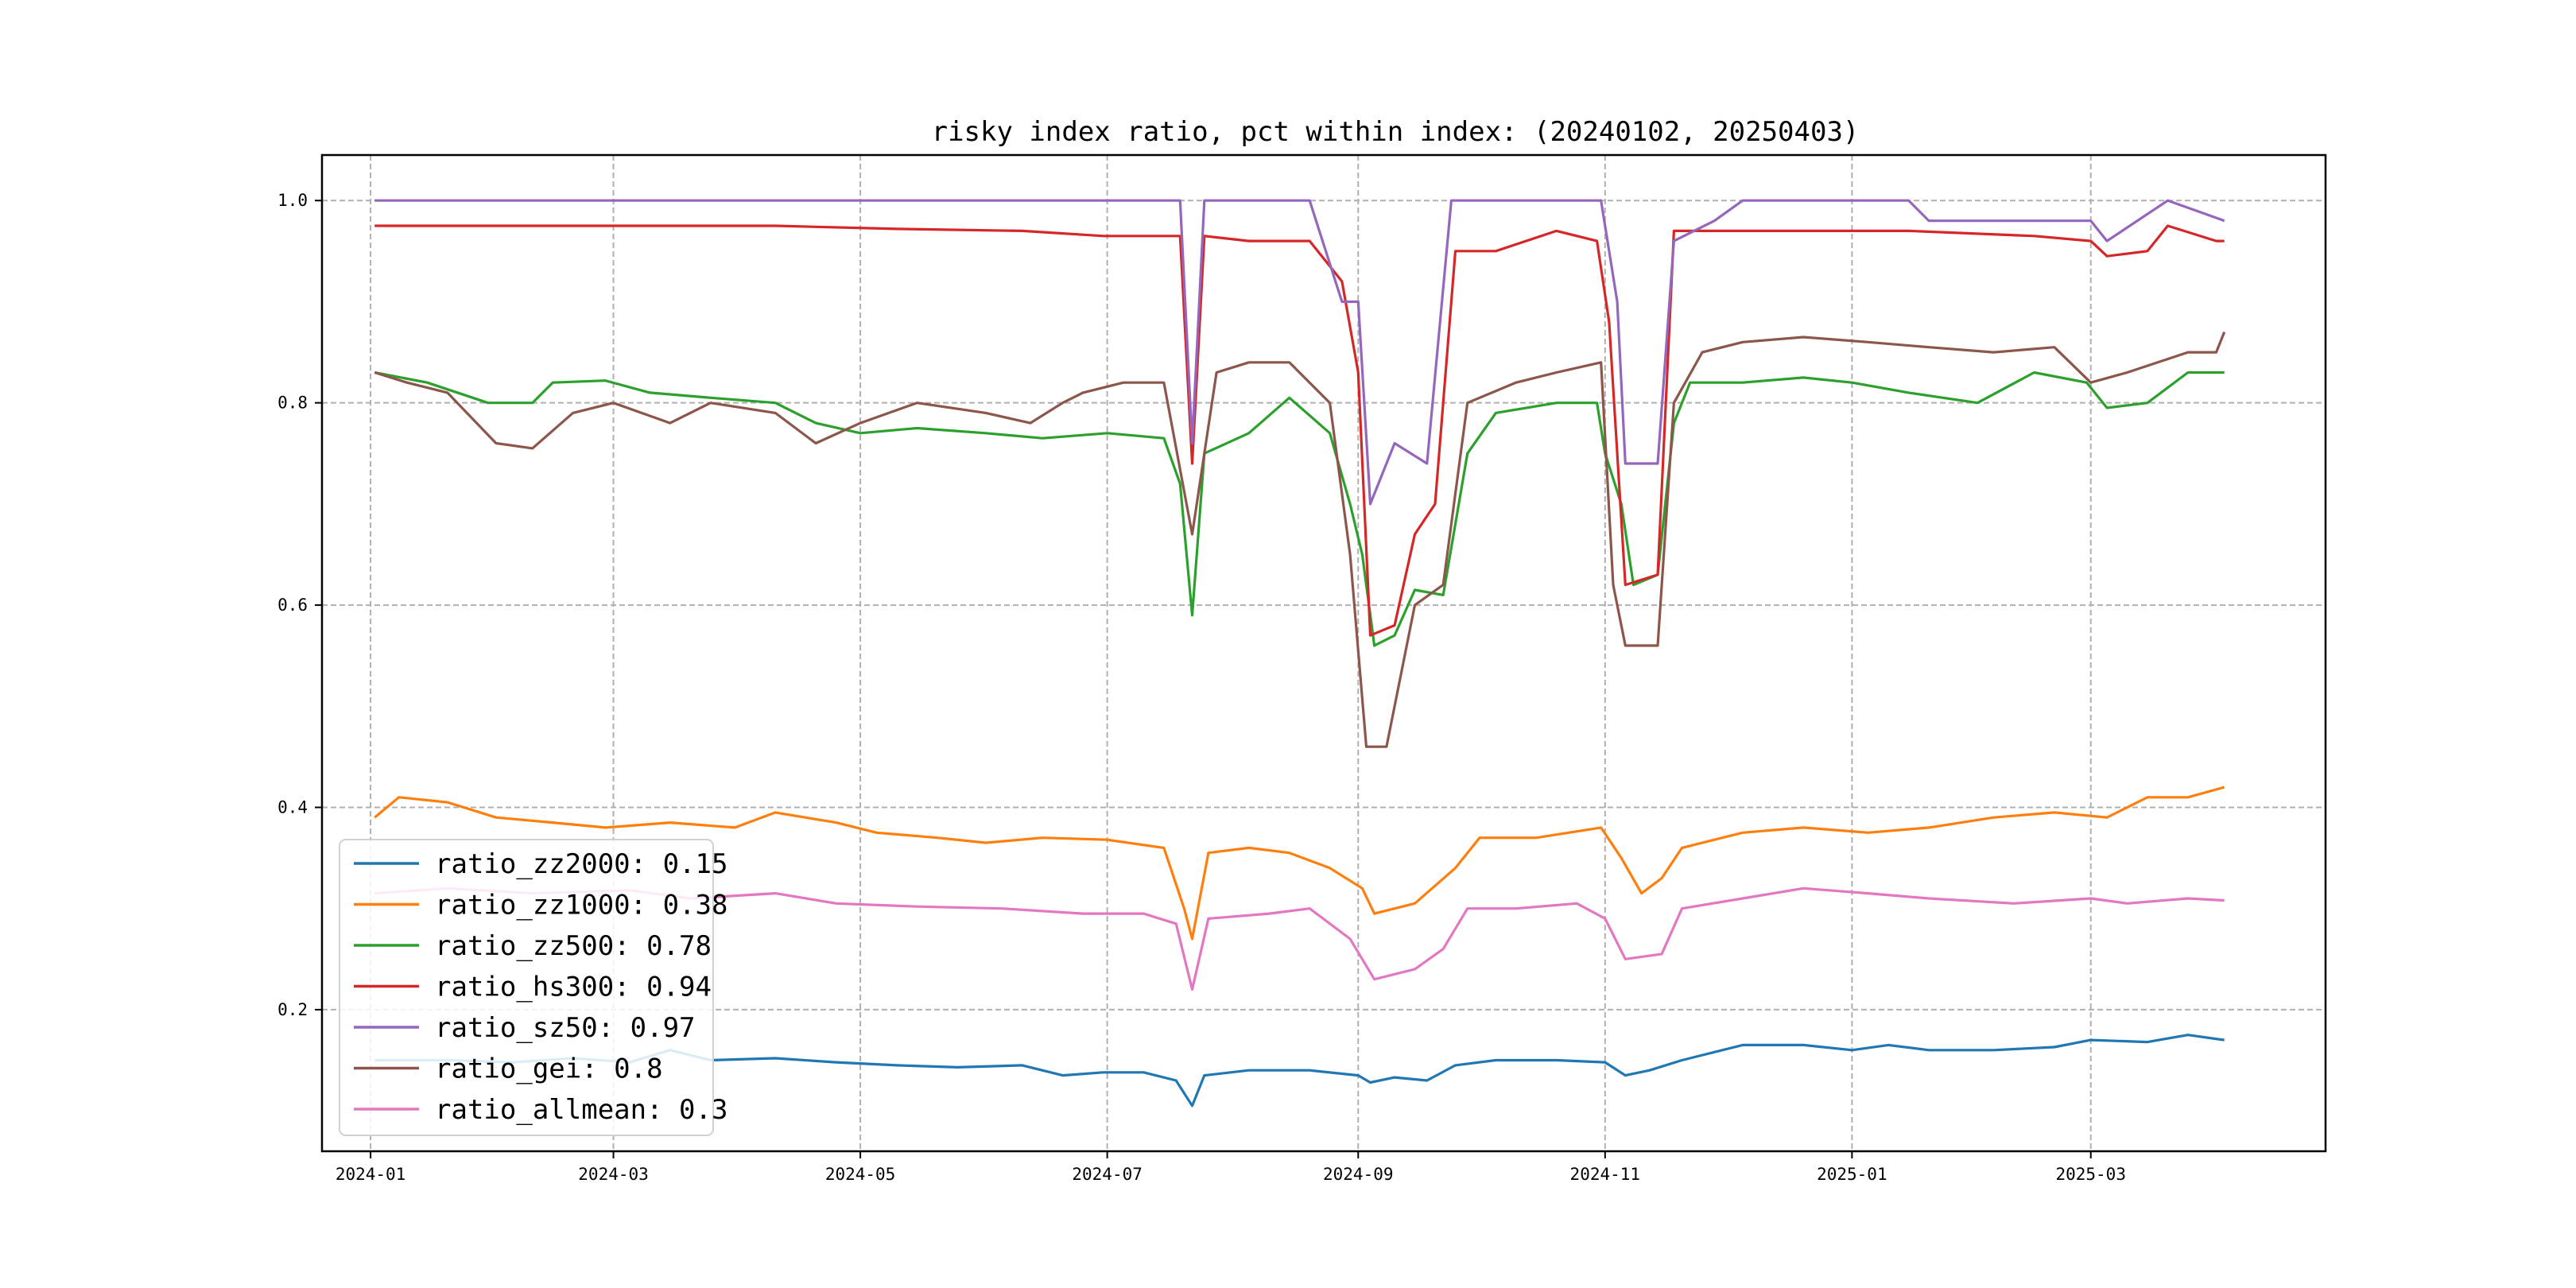 Image resolution: width=2576 pixels, height=1288 pixels. What do you see at coordinates (292, 807) in the screenshot?
I see `y-tick-label: 0.4` at bounding box center [292, 807].